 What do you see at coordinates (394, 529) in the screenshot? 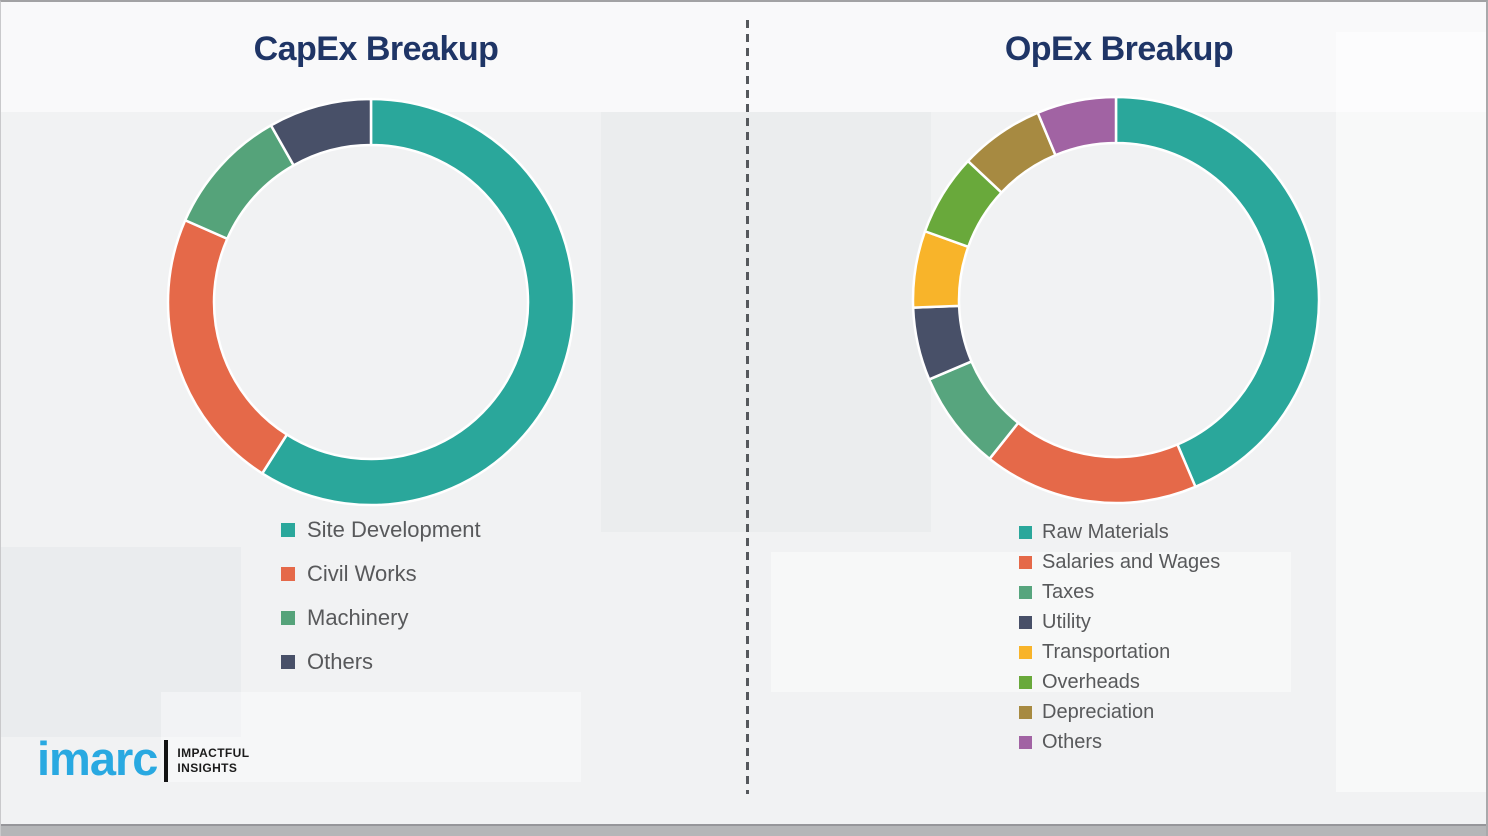
I see `legend-label-site-development: Site Development` at bounding box center [394, 529].